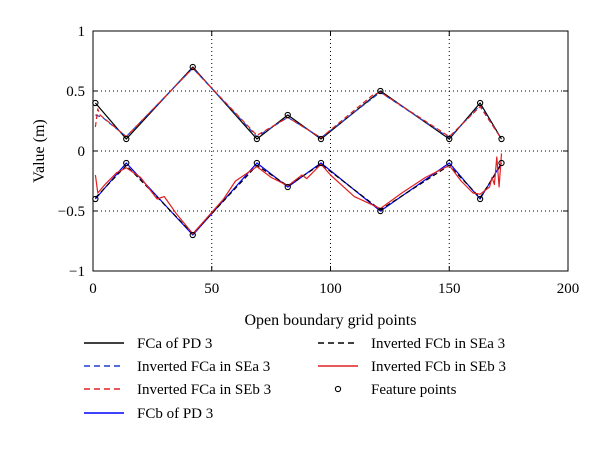 This screenshot has height=462, width=600. Describe the element at coordinates (39, 151) in the screenshot. I see `y-axis-label: Value (m)` at that location.